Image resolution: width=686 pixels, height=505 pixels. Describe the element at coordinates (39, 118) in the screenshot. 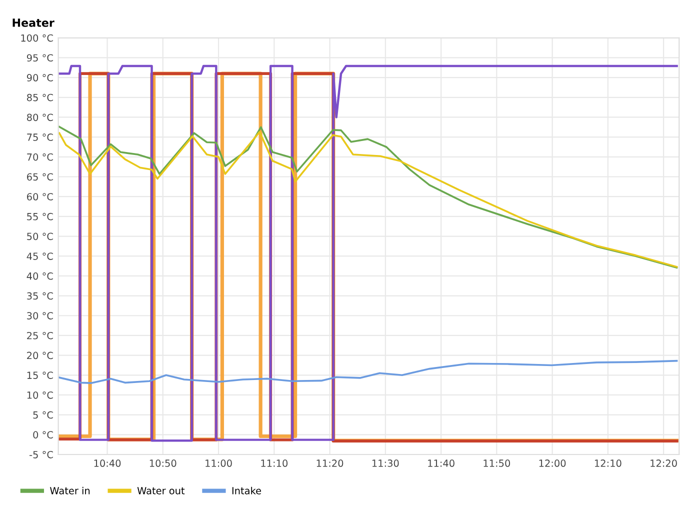

I see `y-tick-label: 80 °C` at that location.